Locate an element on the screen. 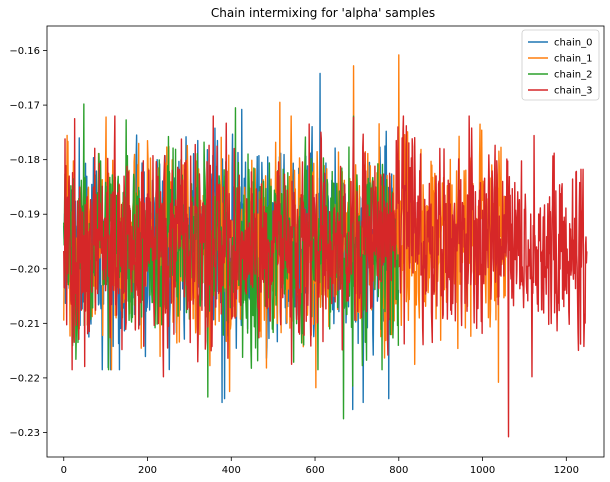  y-tick-label: −0.19 is located at coordinates (24, 215).